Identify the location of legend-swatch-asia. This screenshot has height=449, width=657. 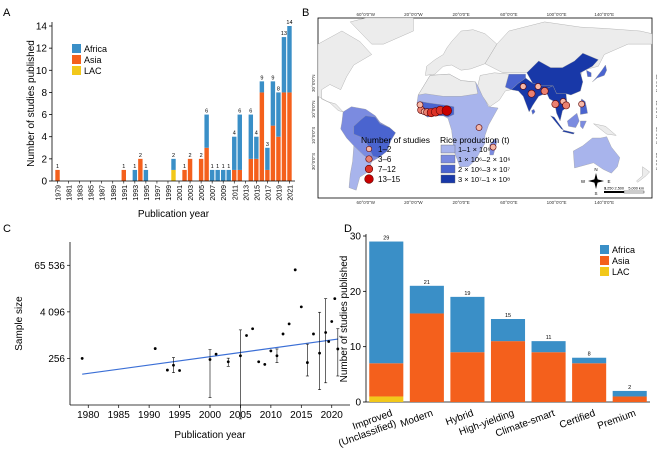
(76, 59).